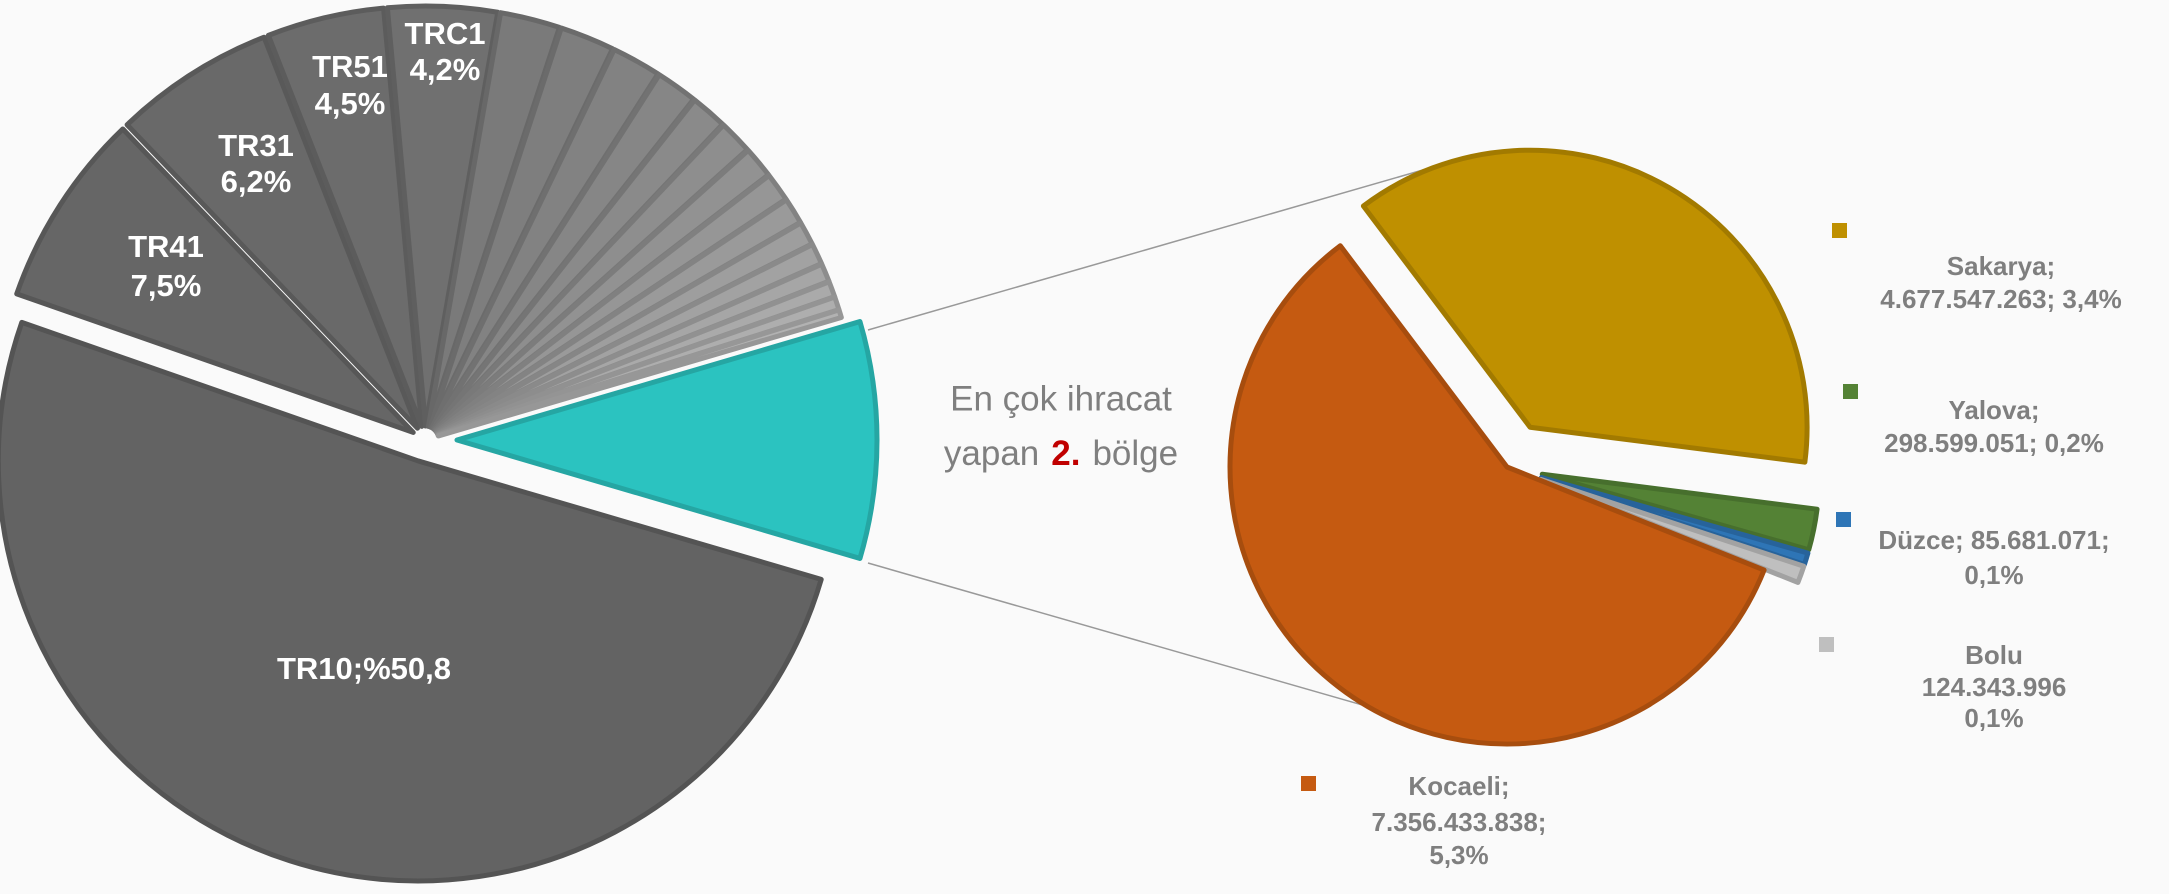 This screenshot has height=894, width=2169. Describe the element at coordinates (350, 66) in the screenshot. I see `data-label: TR51` at that location.